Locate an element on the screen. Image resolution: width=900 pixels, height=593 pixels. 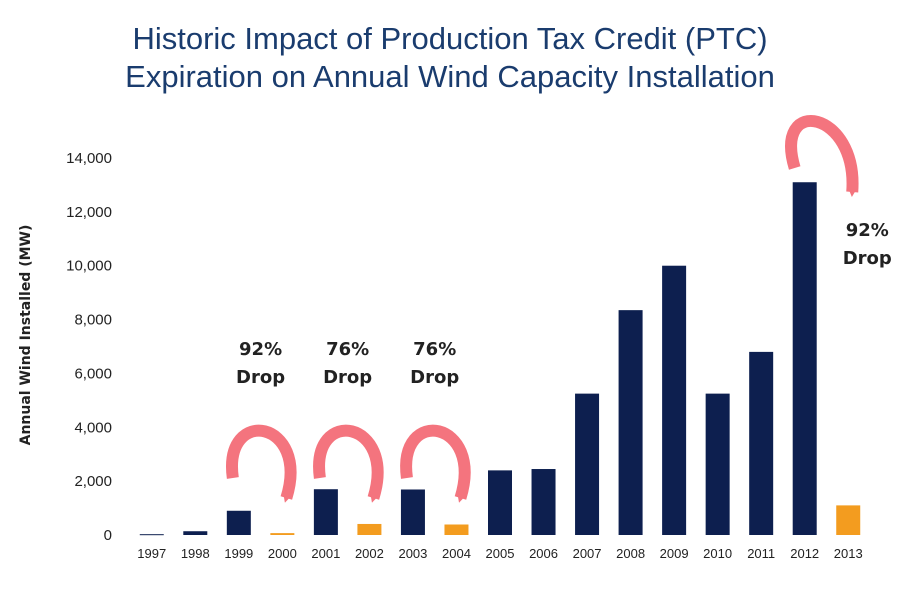
y-tick-label: 4,000 is located at coordinates (93, 427).